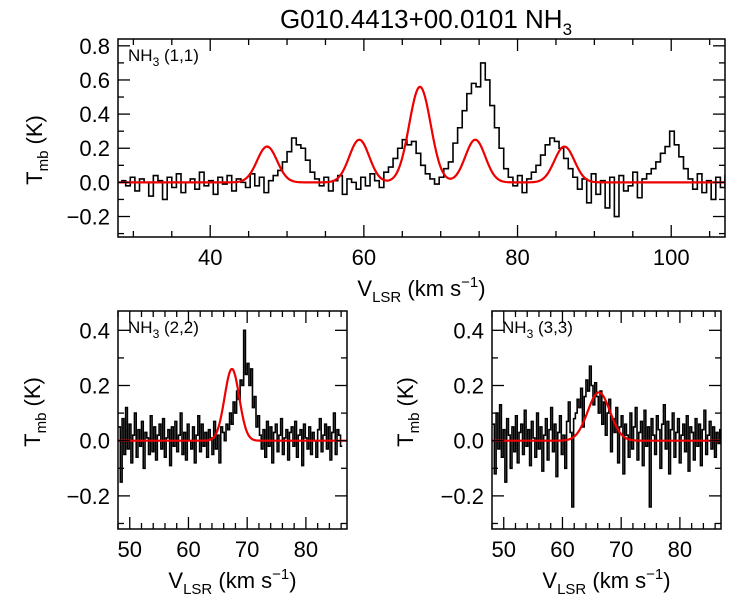 This screenshot has height=600, width=750. I want to click on x-tick-label: 100, so click(671, 257).